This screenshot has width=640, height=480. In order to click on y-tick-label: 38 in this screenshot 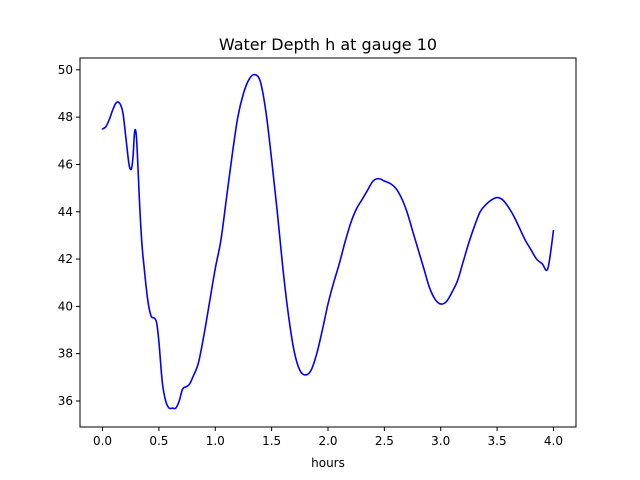, I will do `click(65, 354)`.